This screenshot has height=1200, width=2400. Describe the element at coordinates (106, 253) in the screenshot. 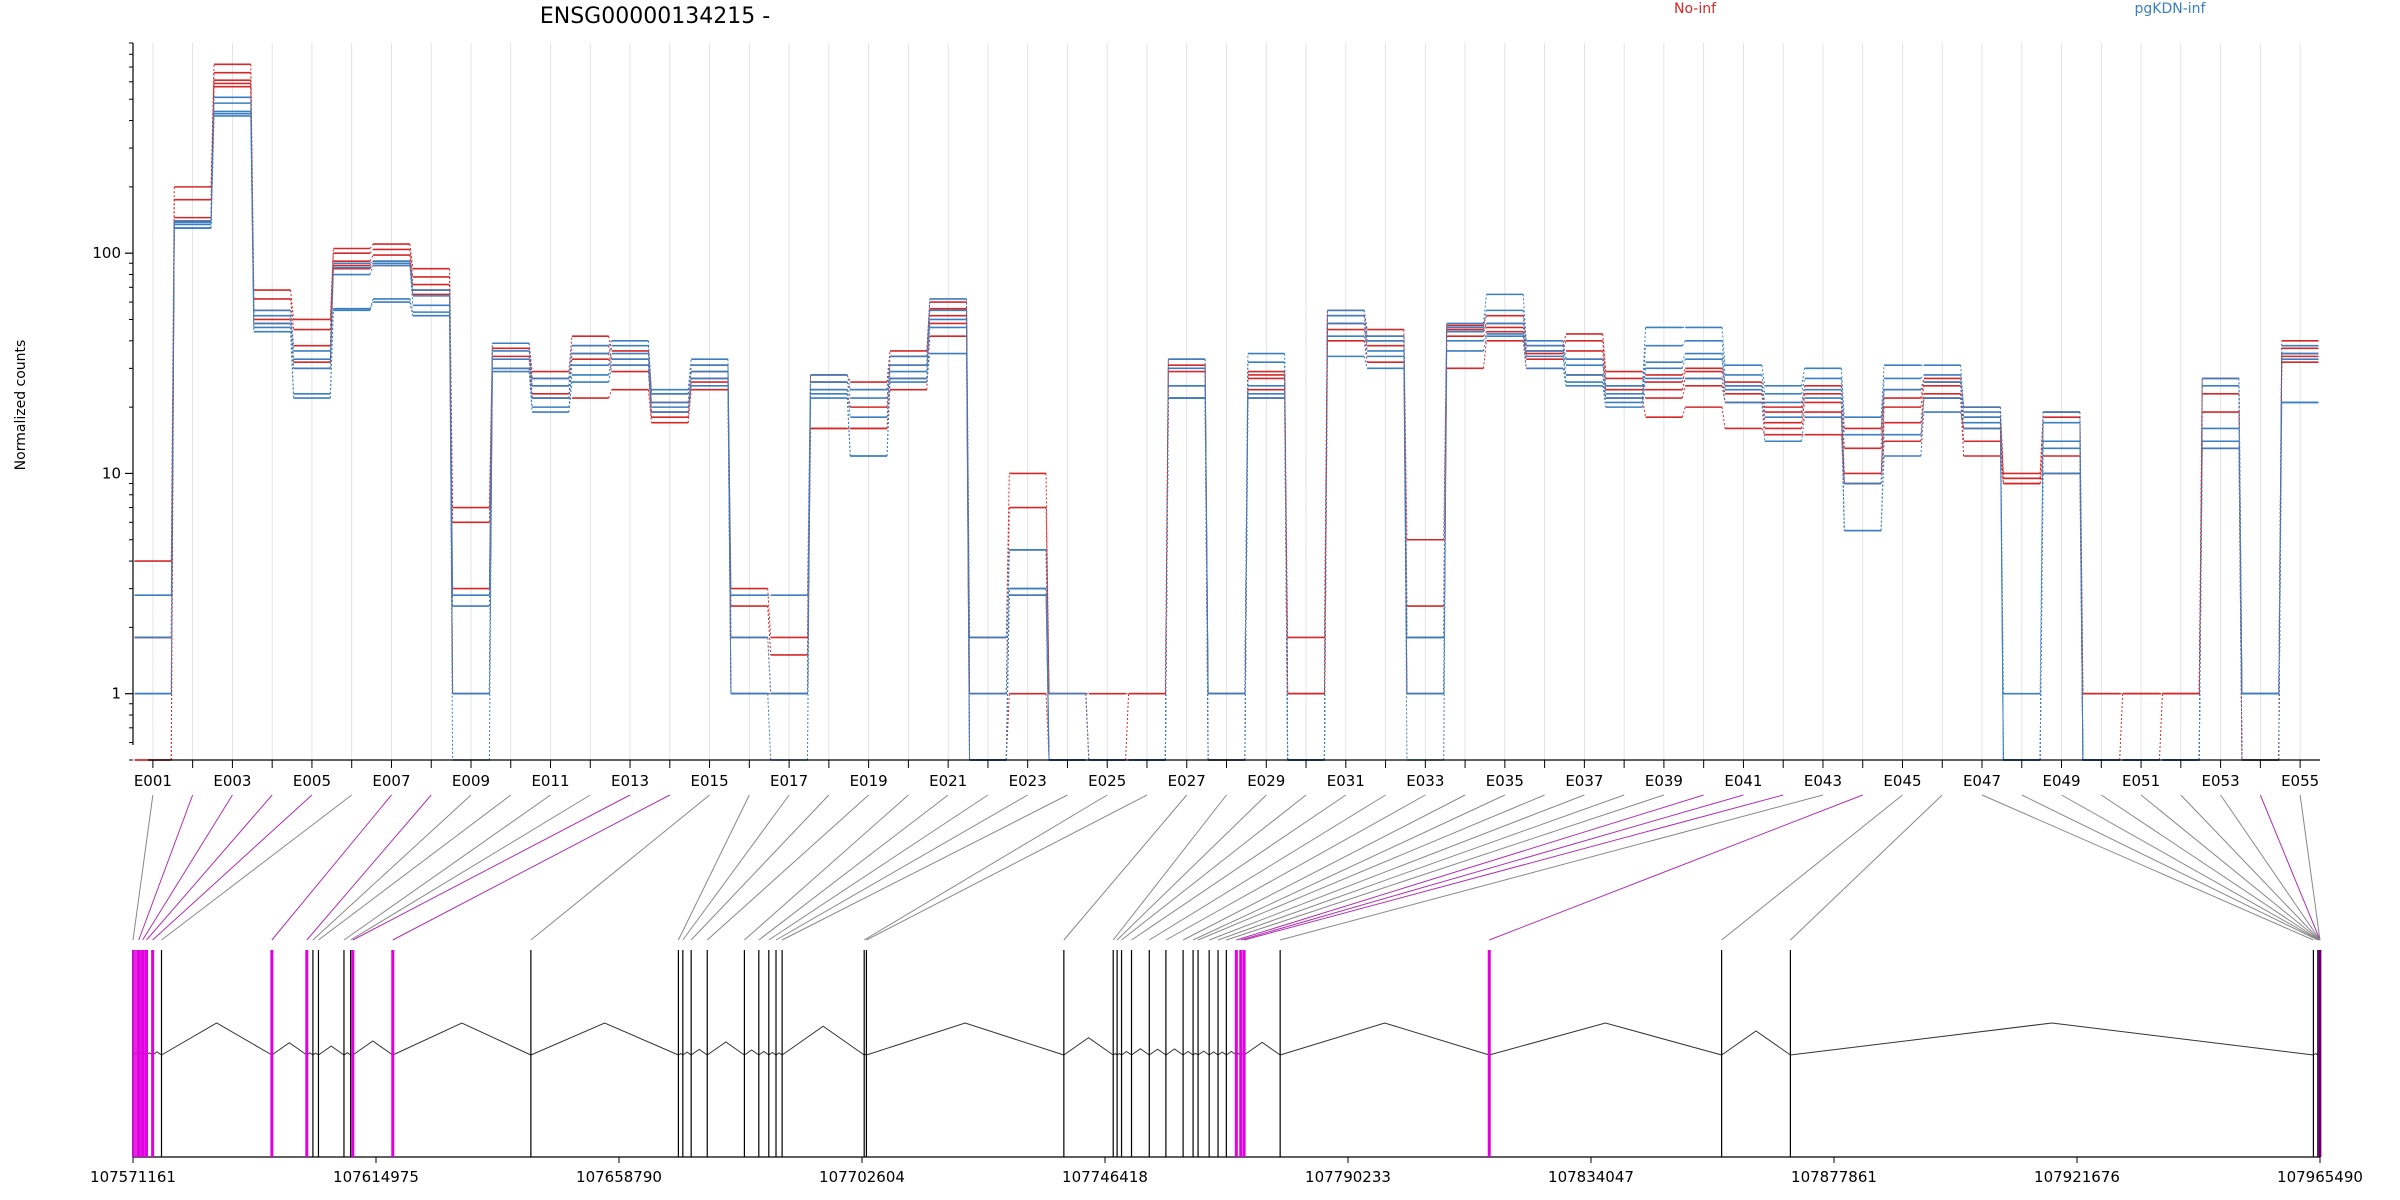

I see `y-tick-label: 100` at that location.